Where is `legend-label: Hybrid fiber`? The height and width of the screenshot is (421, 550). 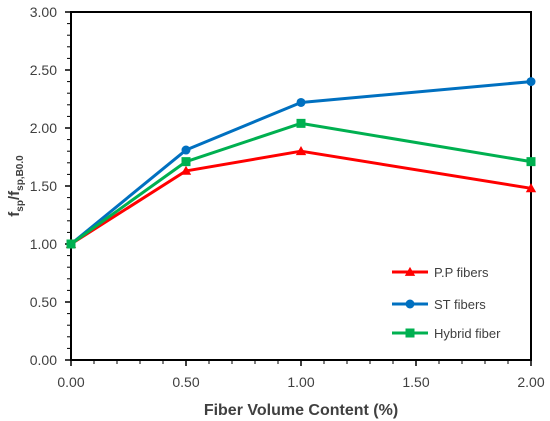 legend-label: Hybrid fiber is located at coordinates (467, 333).